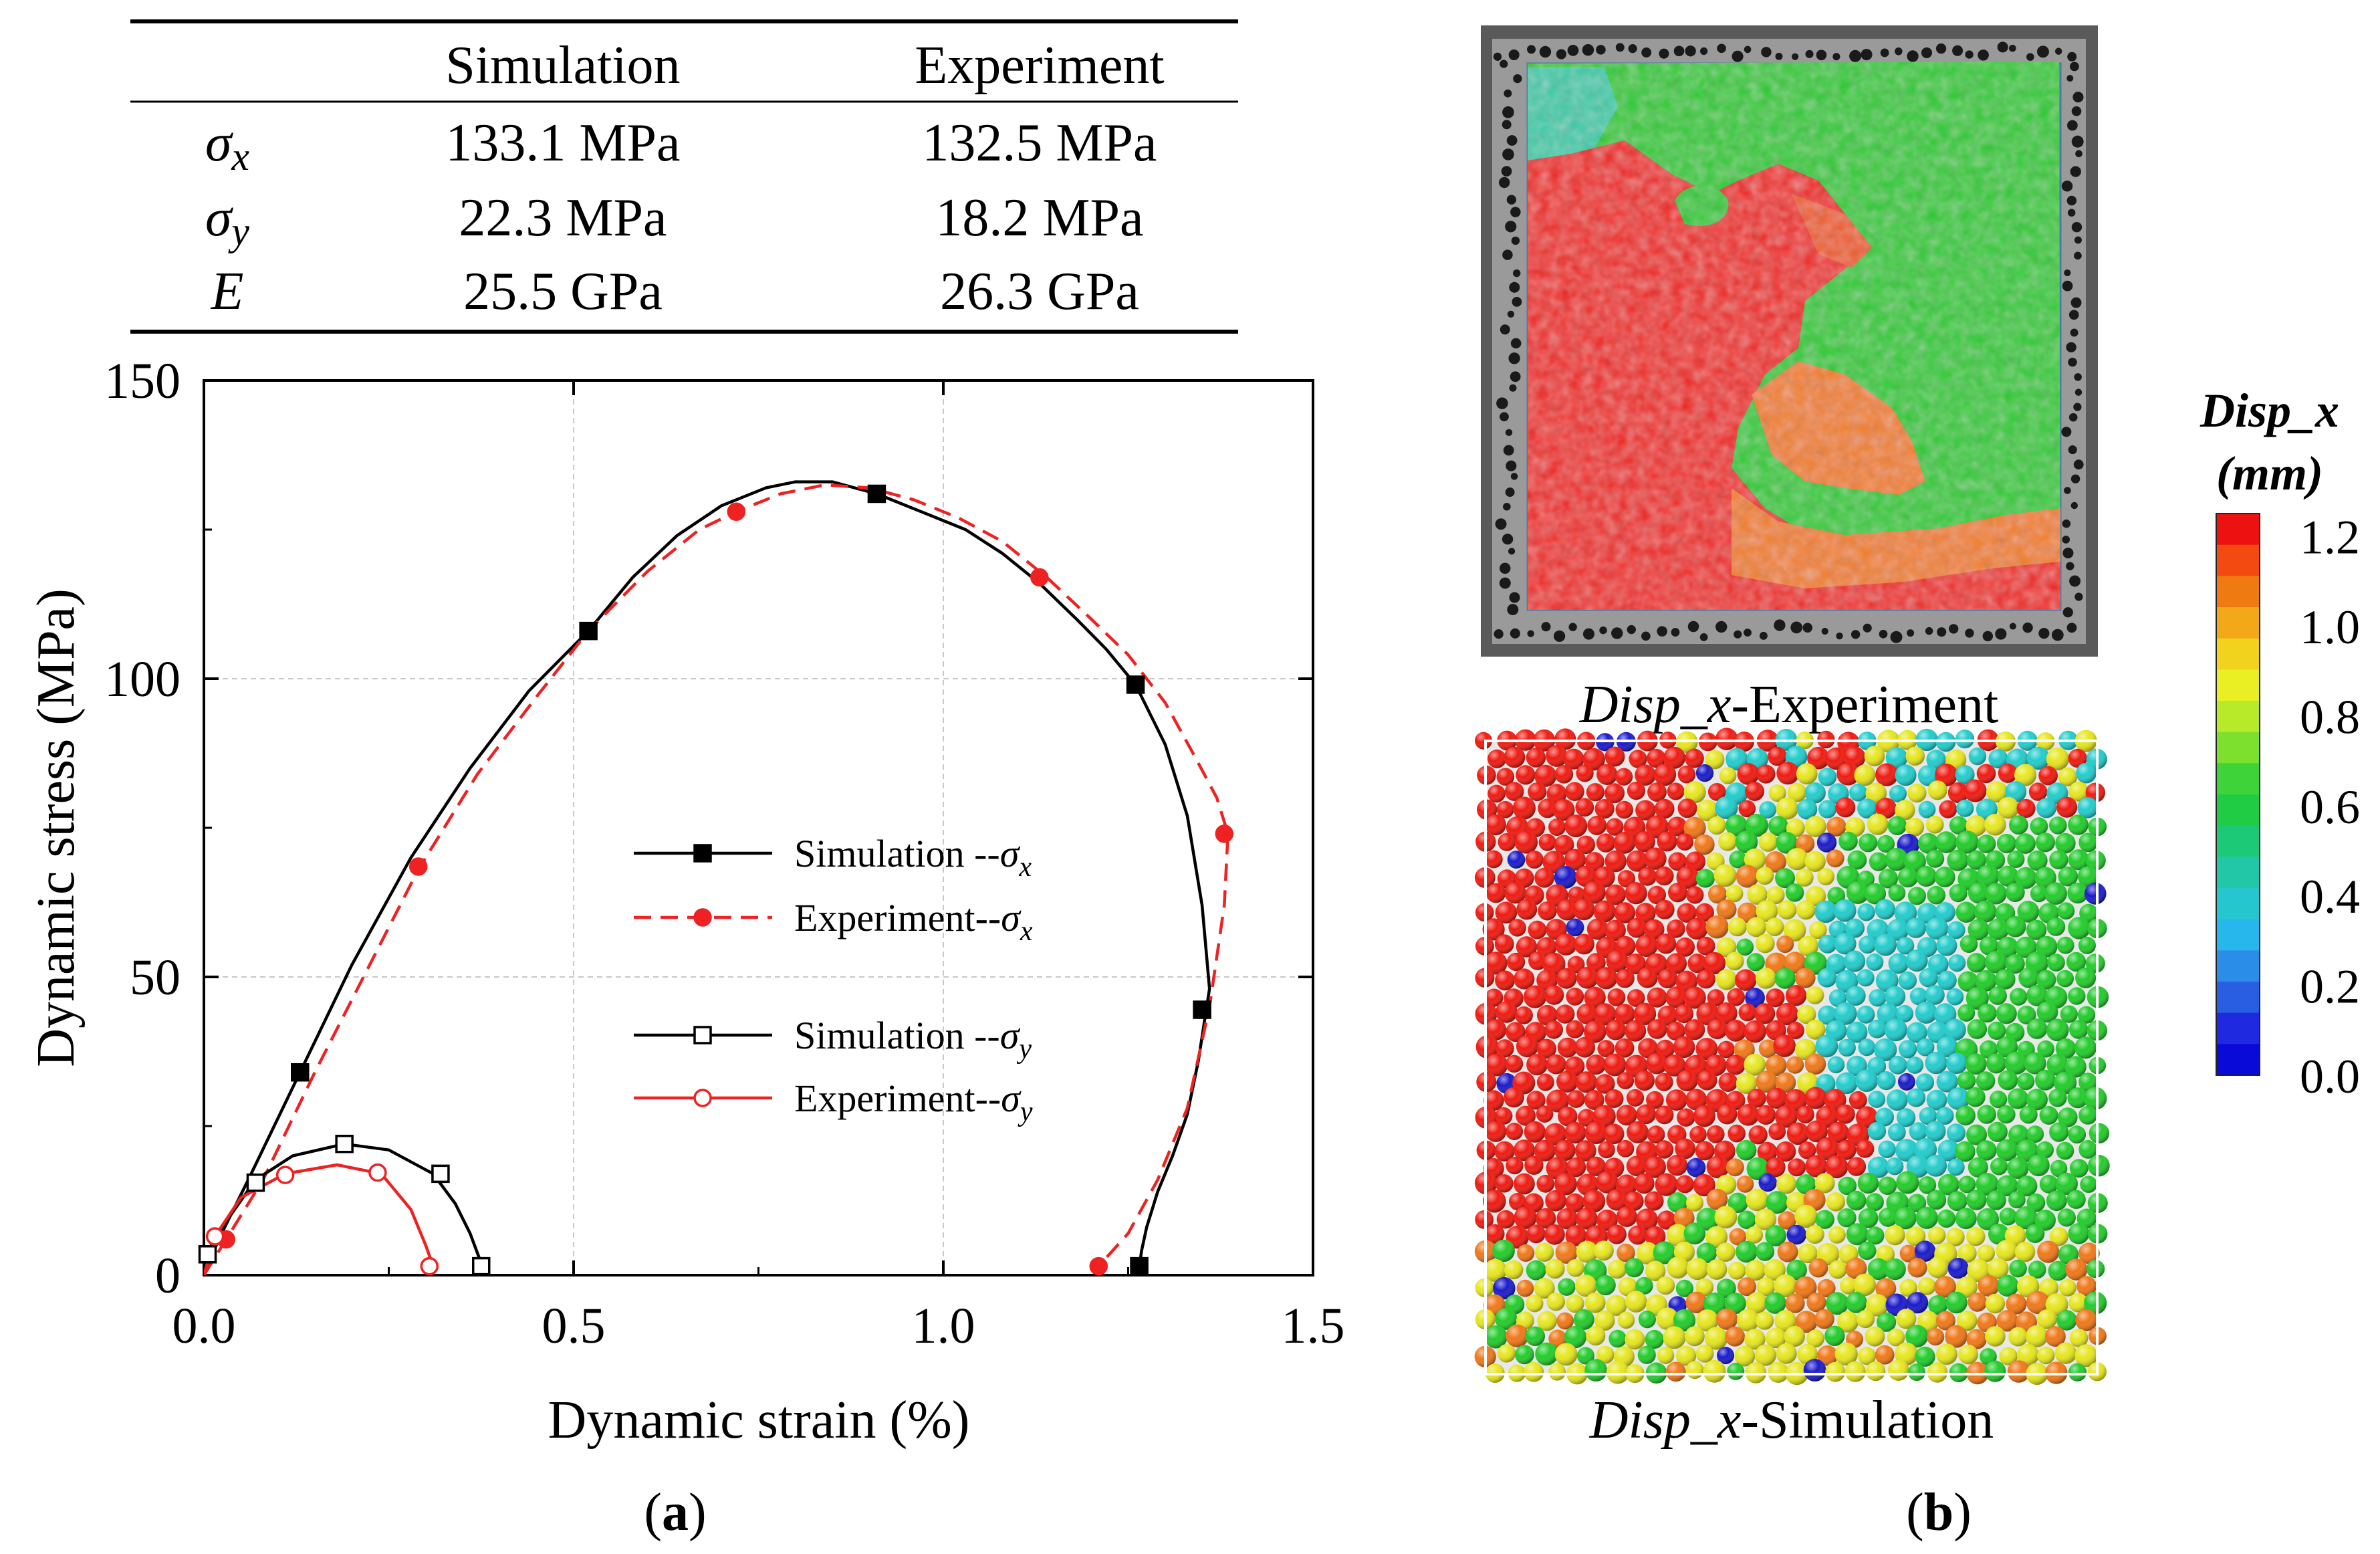 This screenshot has width=2380, height=1554. Describe the element at coordinates (56, 828) in the screenshot. I see `y-axis-label: Dynamic stress (MPa)` at that location.